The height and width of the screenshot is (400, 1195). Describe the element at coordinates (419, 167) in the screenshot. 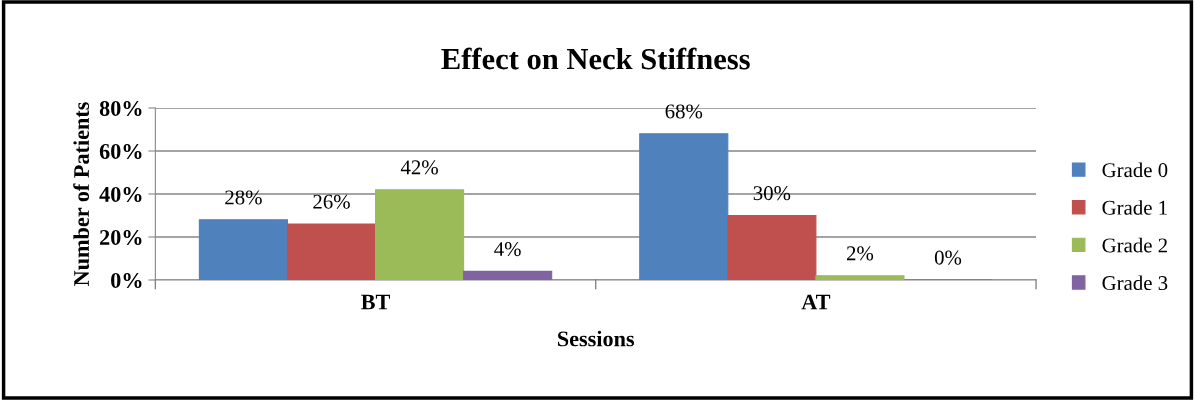

I see `data-label: 42%` at that location.